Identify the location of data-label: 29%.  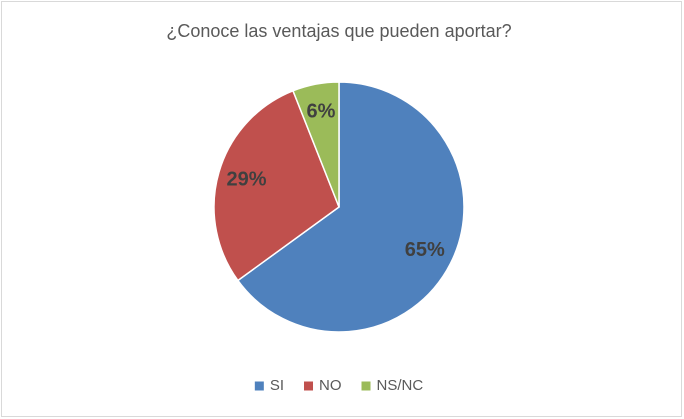
(247, 179).